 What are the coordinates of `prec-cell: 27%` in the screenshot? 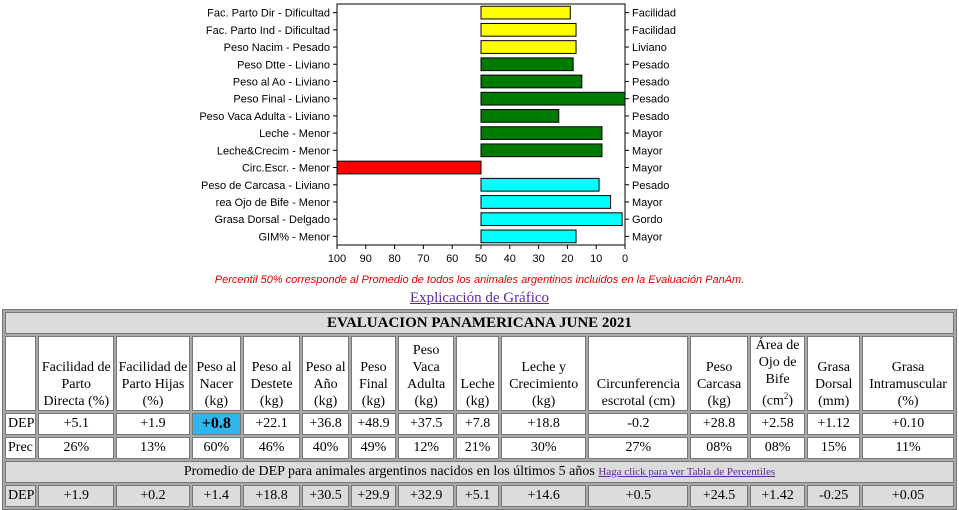 It's located at (638, 447).